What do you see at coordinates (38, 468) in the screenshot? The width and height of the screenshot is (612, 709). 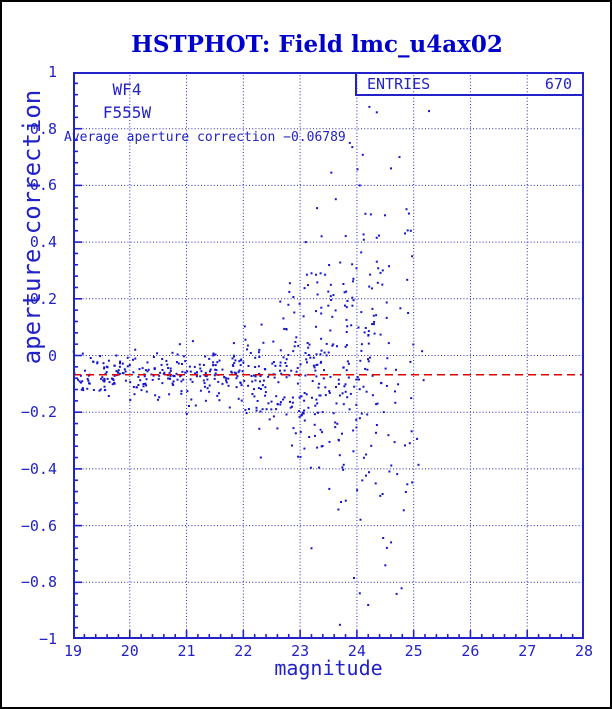 I see `y-tick-label: −0.4` at bounding box center [38, 468].